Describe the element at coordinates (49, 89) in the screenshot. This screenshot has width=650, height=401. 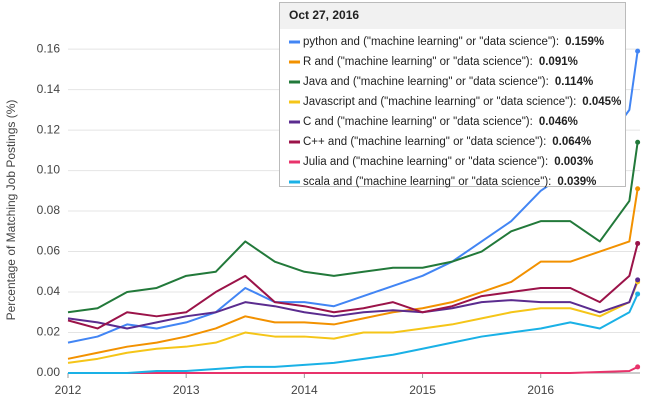
I see `y-tick-label: 0.14` at that location.